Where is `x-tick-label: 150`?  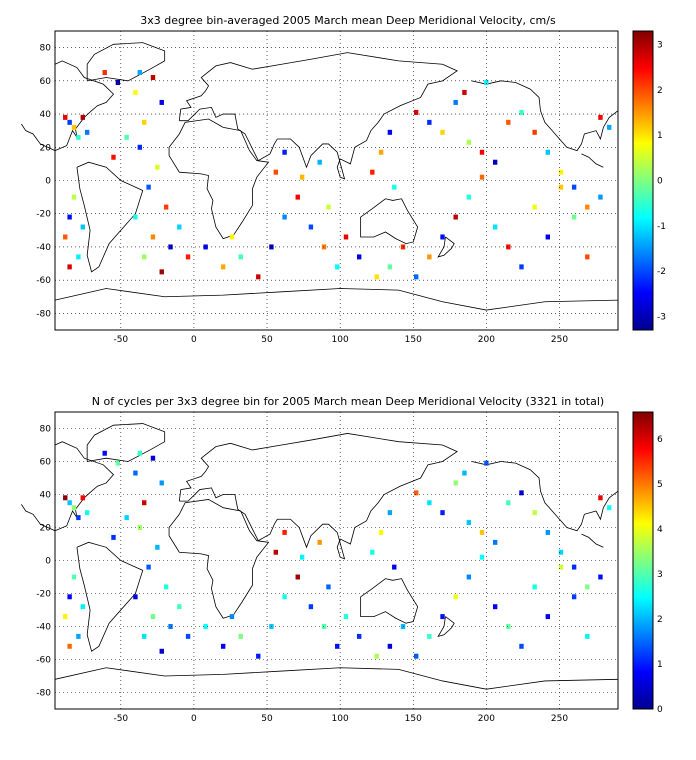
x-tick-label: 150 is located at coordinates (413, 719).